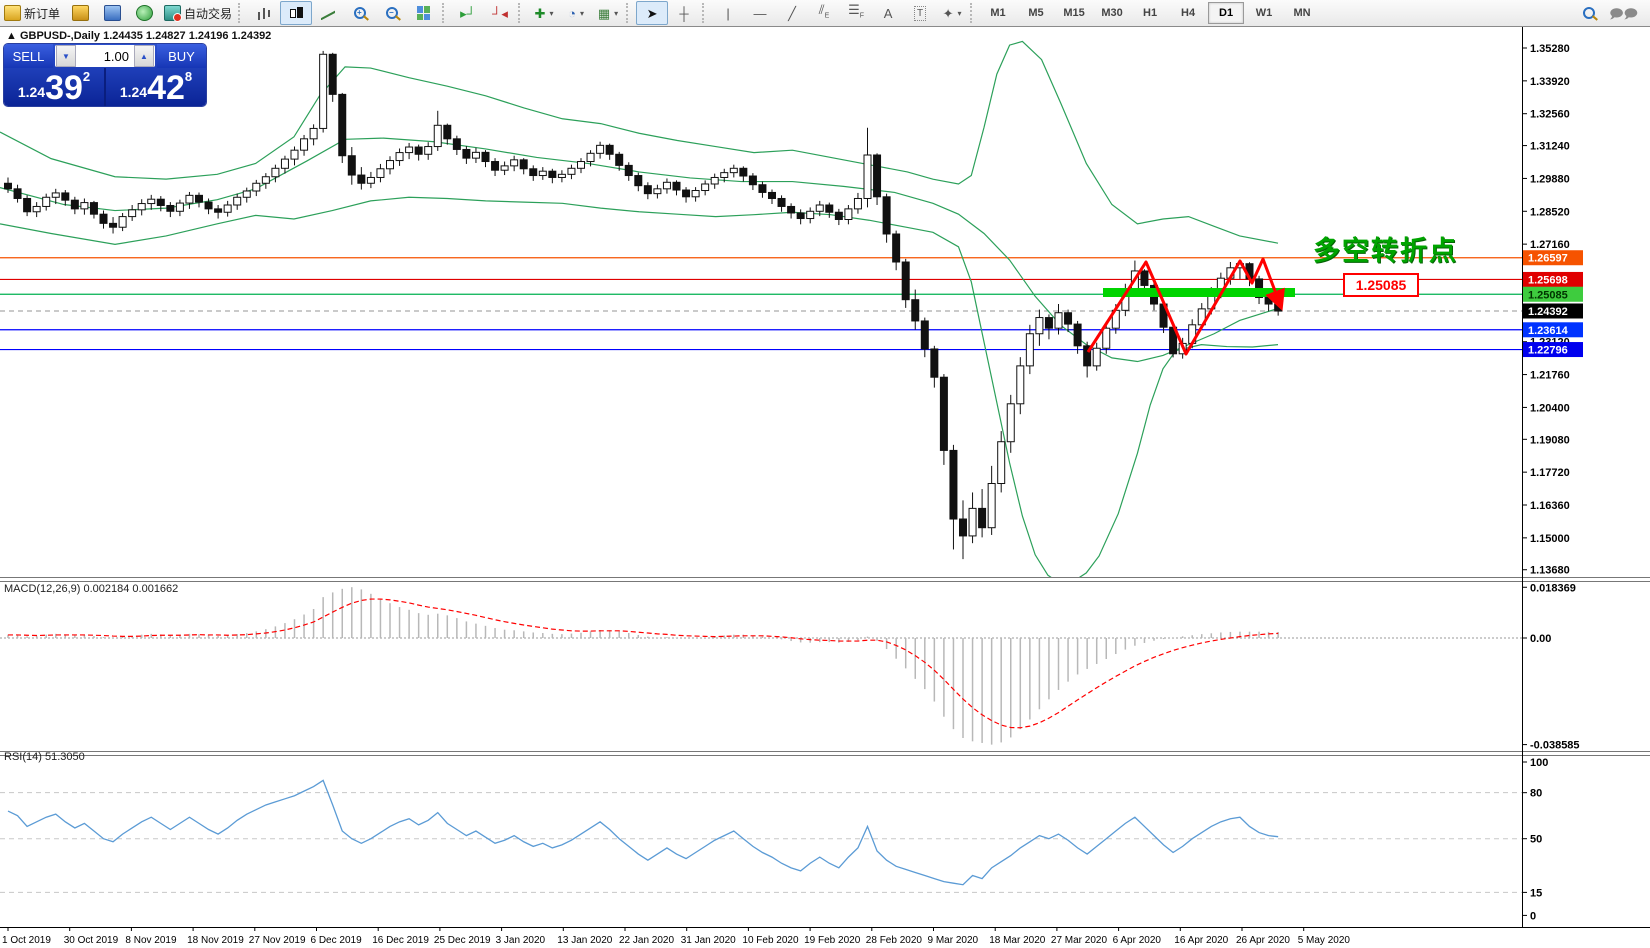 Image resolution: width=1650 pixels, height=948 pixels. I want to click on price-label-1.25698: 1.25698, so click(1548, 280).